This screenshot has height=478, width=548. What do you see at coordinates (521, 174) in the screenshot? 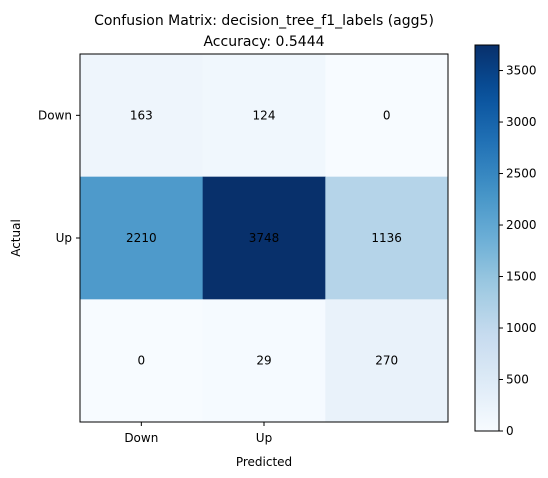
I see `colorbar-tick-label: 2500` at bounding box center [521, 174].